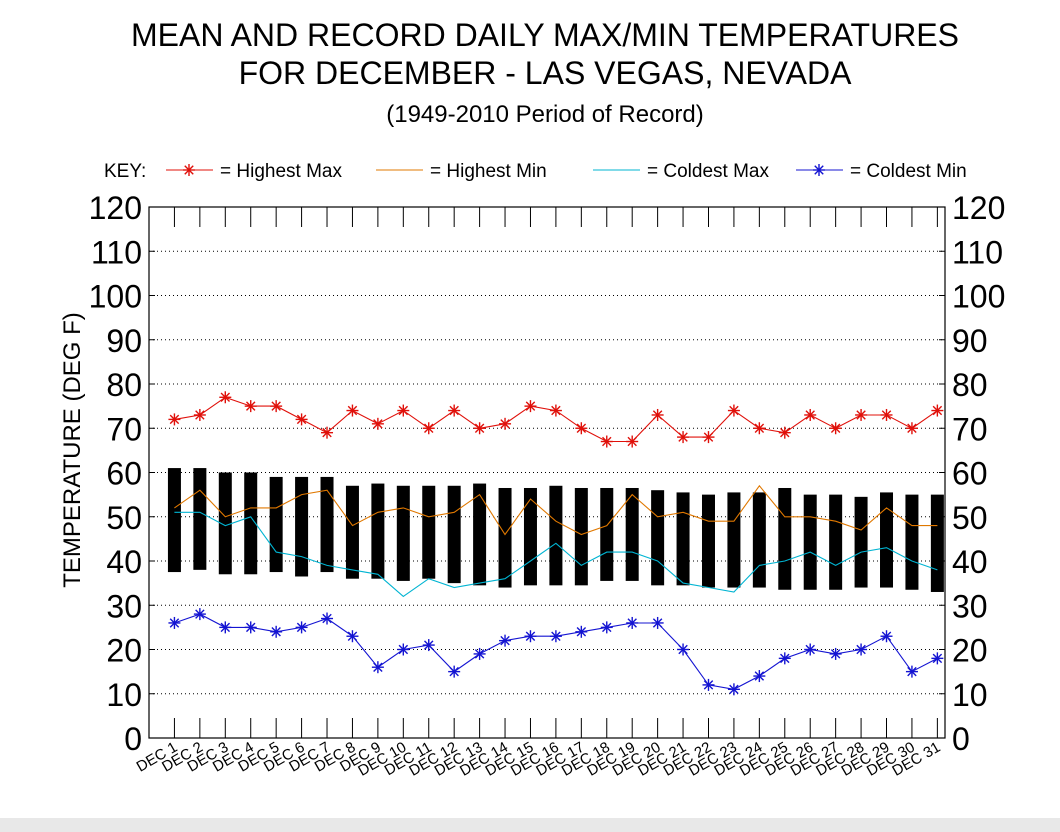 This screenshot has height=832, width=1060. Describe the element at coordinates (115, 297) in the screenshot. I see `y-tick-label-left-100: 100` at that location.